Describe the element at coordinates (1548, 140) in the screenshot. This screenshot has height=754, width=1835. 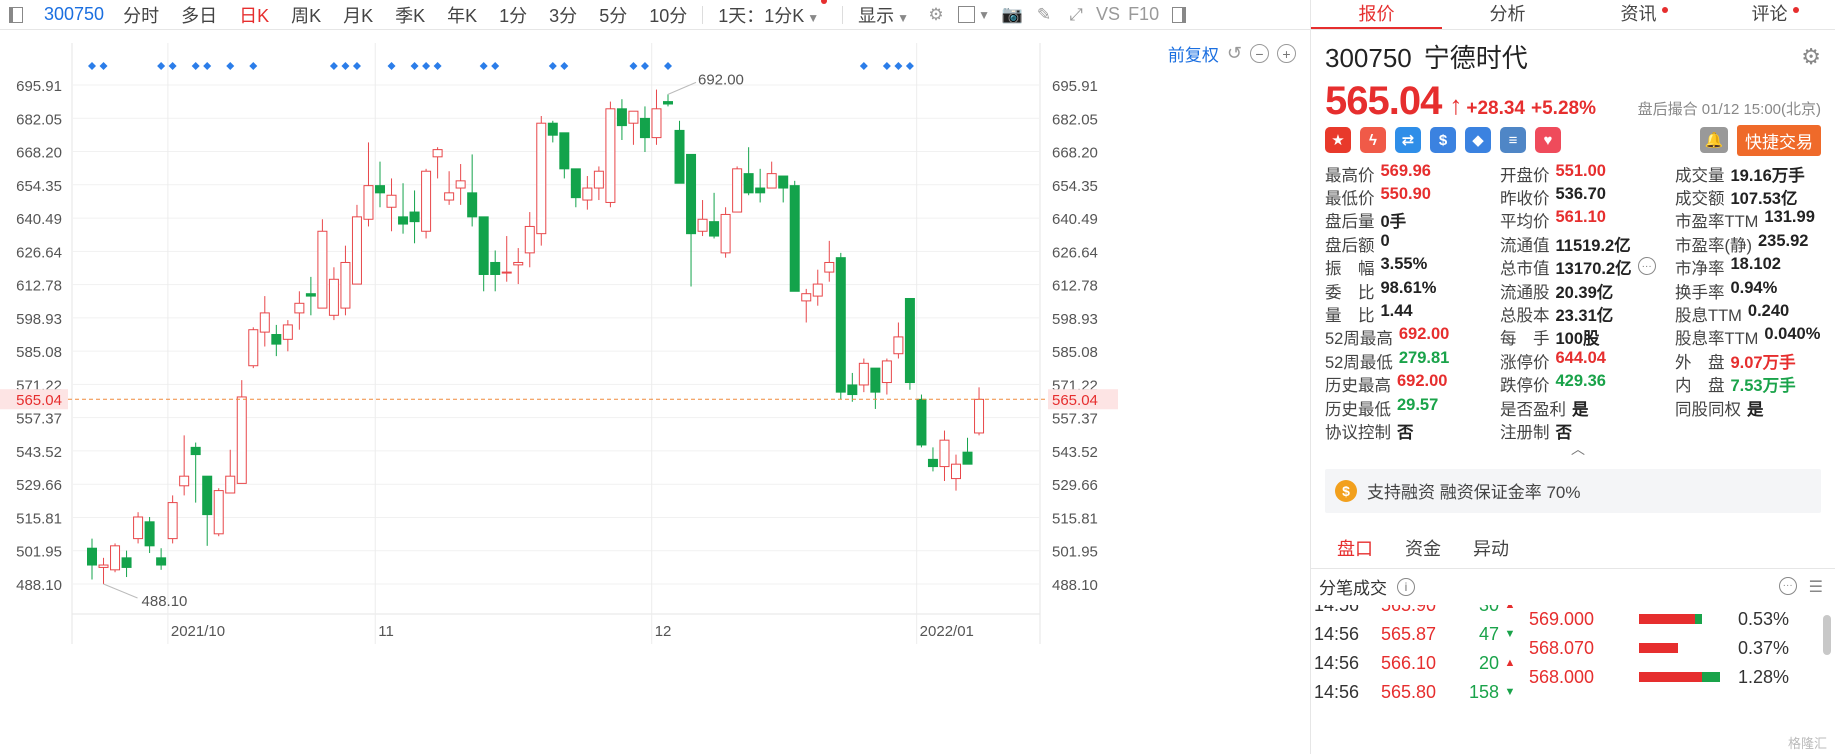
I see `heart-icon: ♥` at that location.